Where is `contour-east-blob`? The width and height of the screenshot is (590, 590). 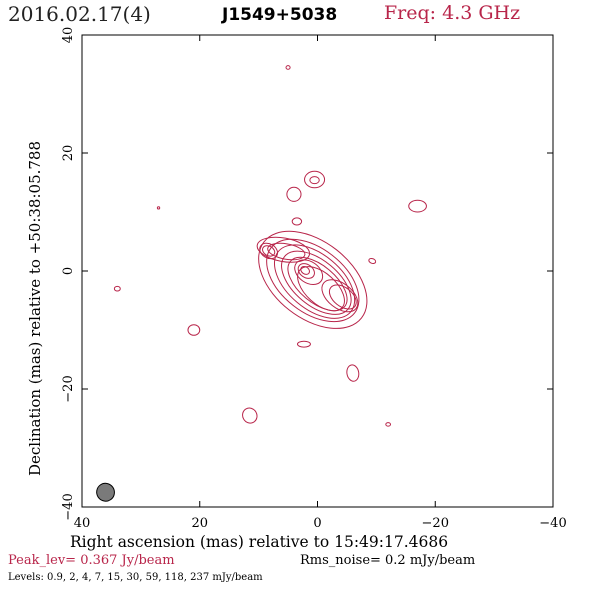
contour-east-blob is located at coordinates (269, 251).